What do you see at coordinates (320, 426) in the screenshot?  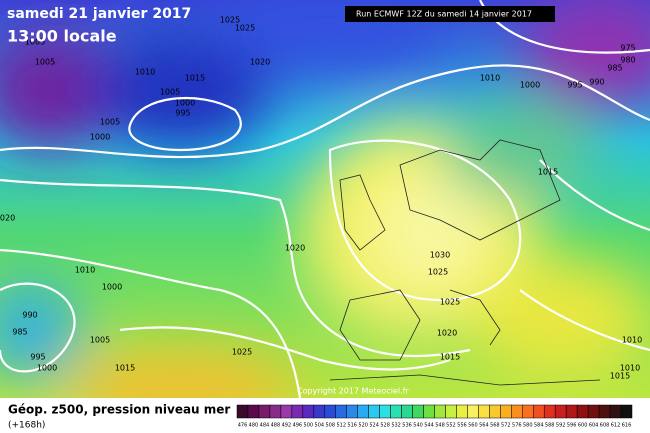 I see `scale-label: 504` at bounding box center [320, 426].